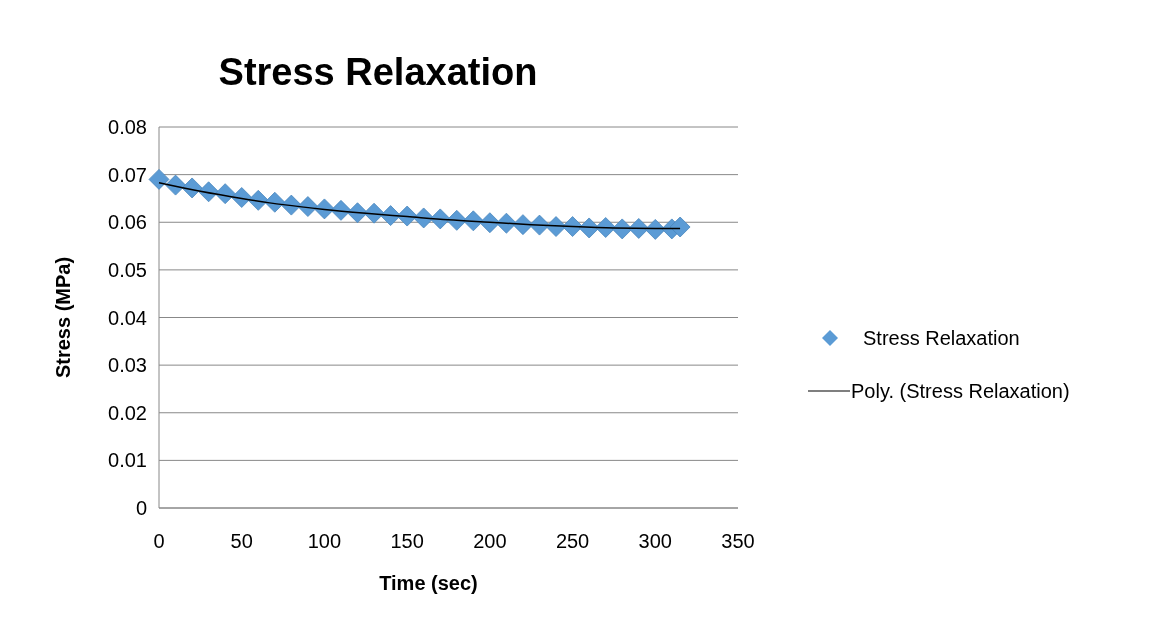 The width and height of the screenshot is (1155, 631). Describe the element at coordinates (738, 541) in the screenshot. I see `x-tick-label: 350` at that location.